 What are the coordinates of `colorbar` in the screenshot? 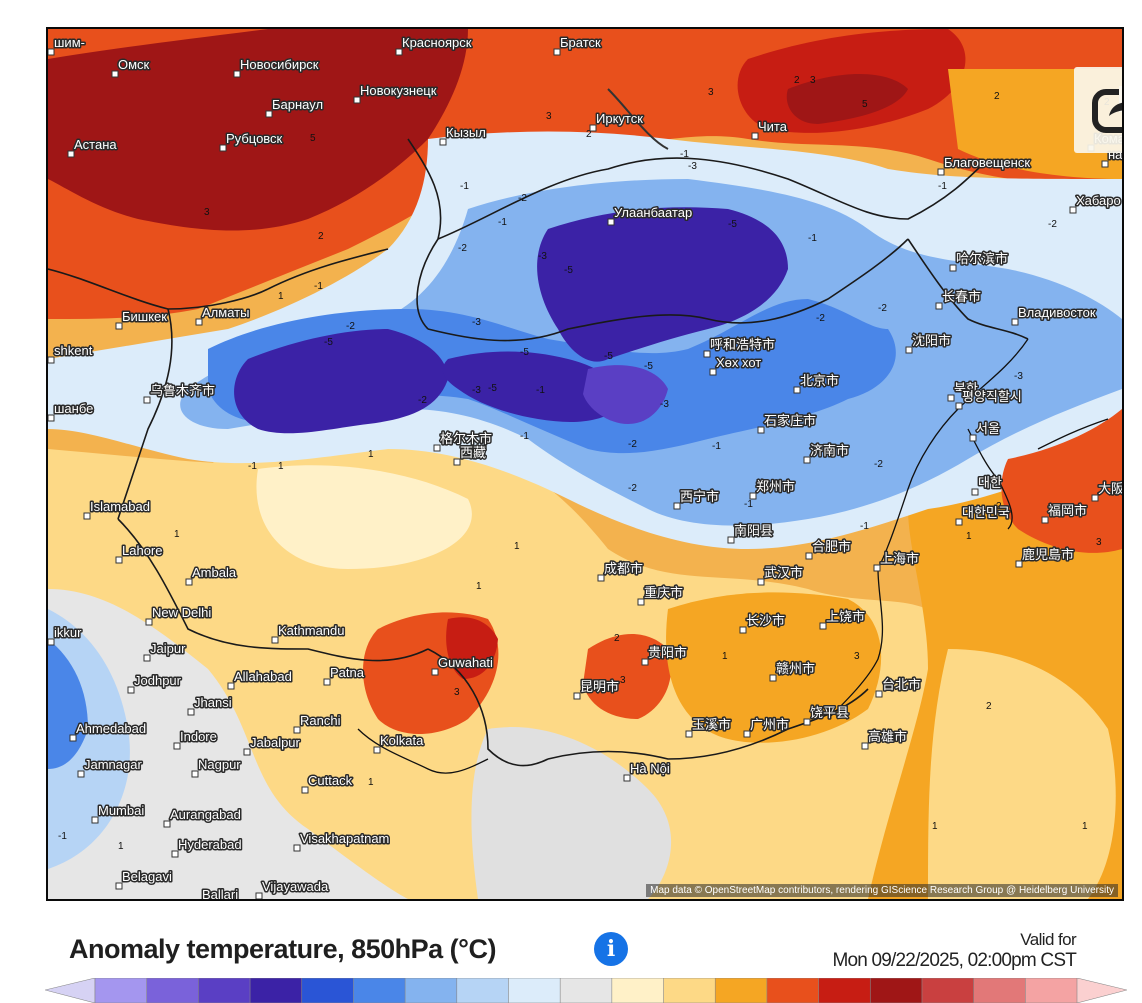 It's located at (586, 990).